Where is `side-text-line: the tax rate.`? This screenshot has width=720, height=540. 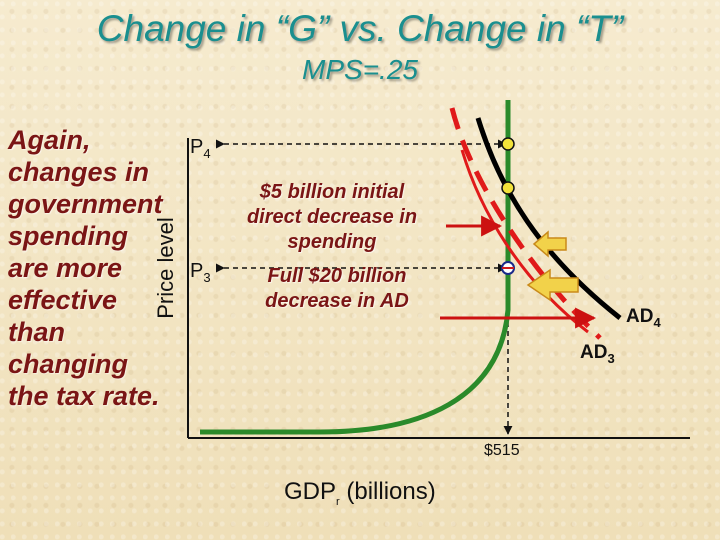 side-text-line: the tax rate. is located at coordinates (84, 396).